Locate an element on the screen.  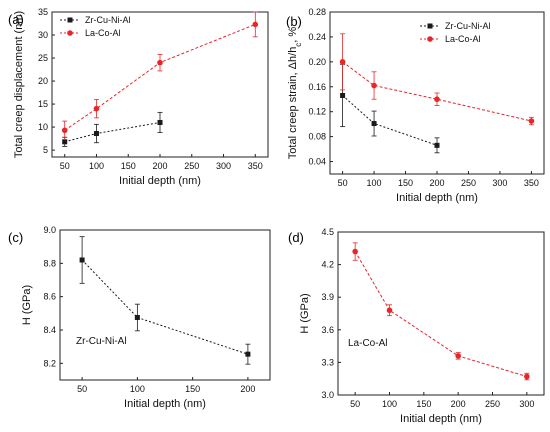
panel-annotation: Zr-Cu-Ni-Al is located at coordinates (101, 341).